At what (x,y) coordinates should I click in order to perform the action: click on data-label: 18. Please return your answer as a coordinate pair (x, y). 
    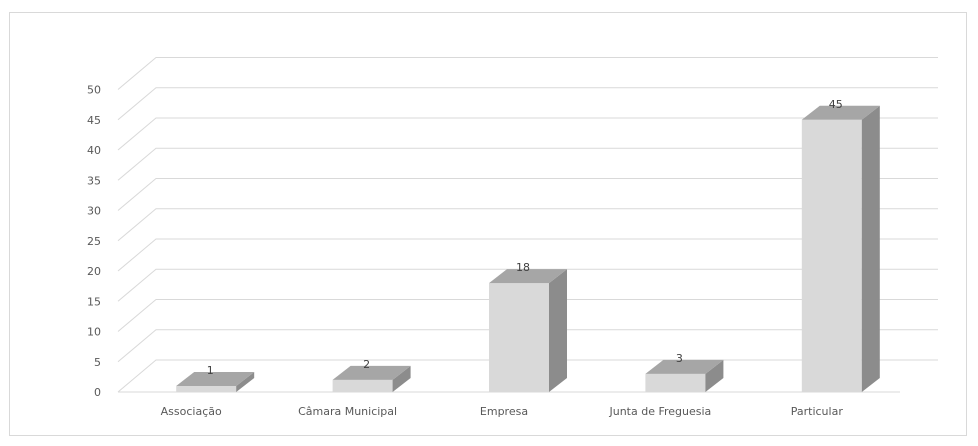
    Looking at the image, I should click on (523, 267).